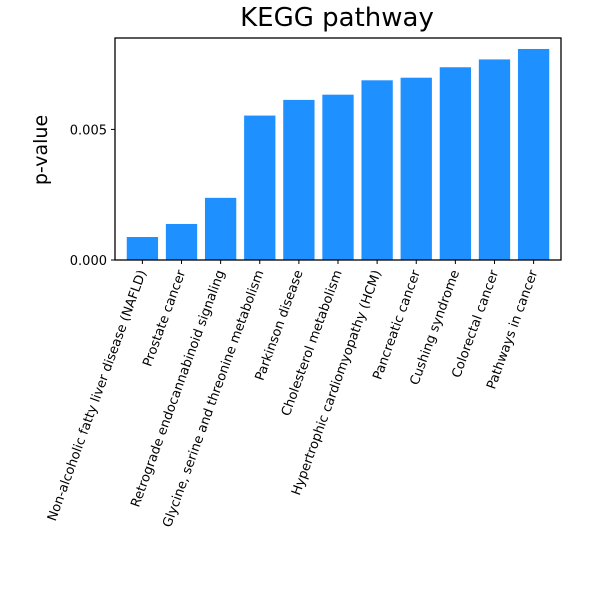  What do you see at coordinates (88, 261) in the screenshot?
I see `y-tick-label: 0.000` at bounding box center [88, 261].